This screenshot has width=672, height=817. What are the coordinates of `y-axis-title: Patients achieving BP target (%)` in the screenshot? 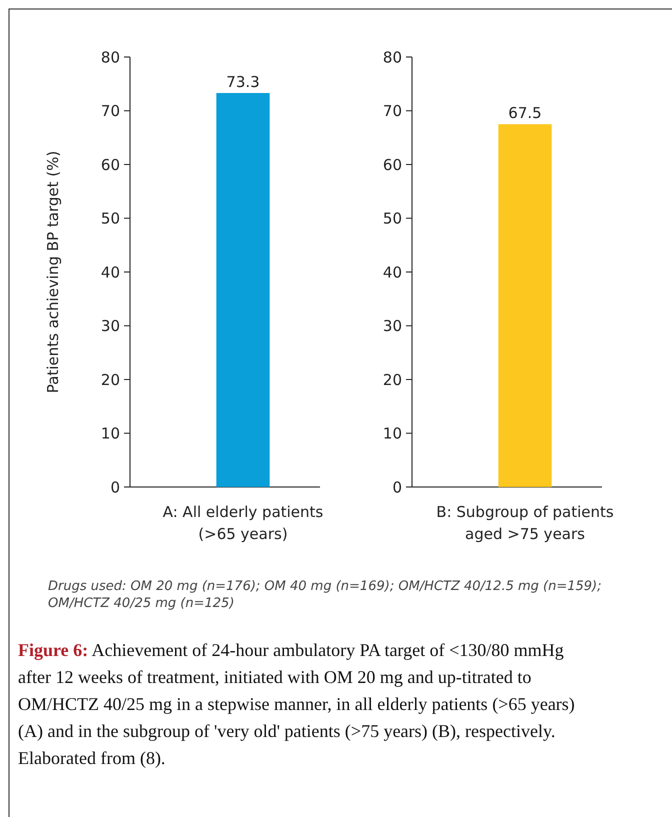 It's located at (53, 272).